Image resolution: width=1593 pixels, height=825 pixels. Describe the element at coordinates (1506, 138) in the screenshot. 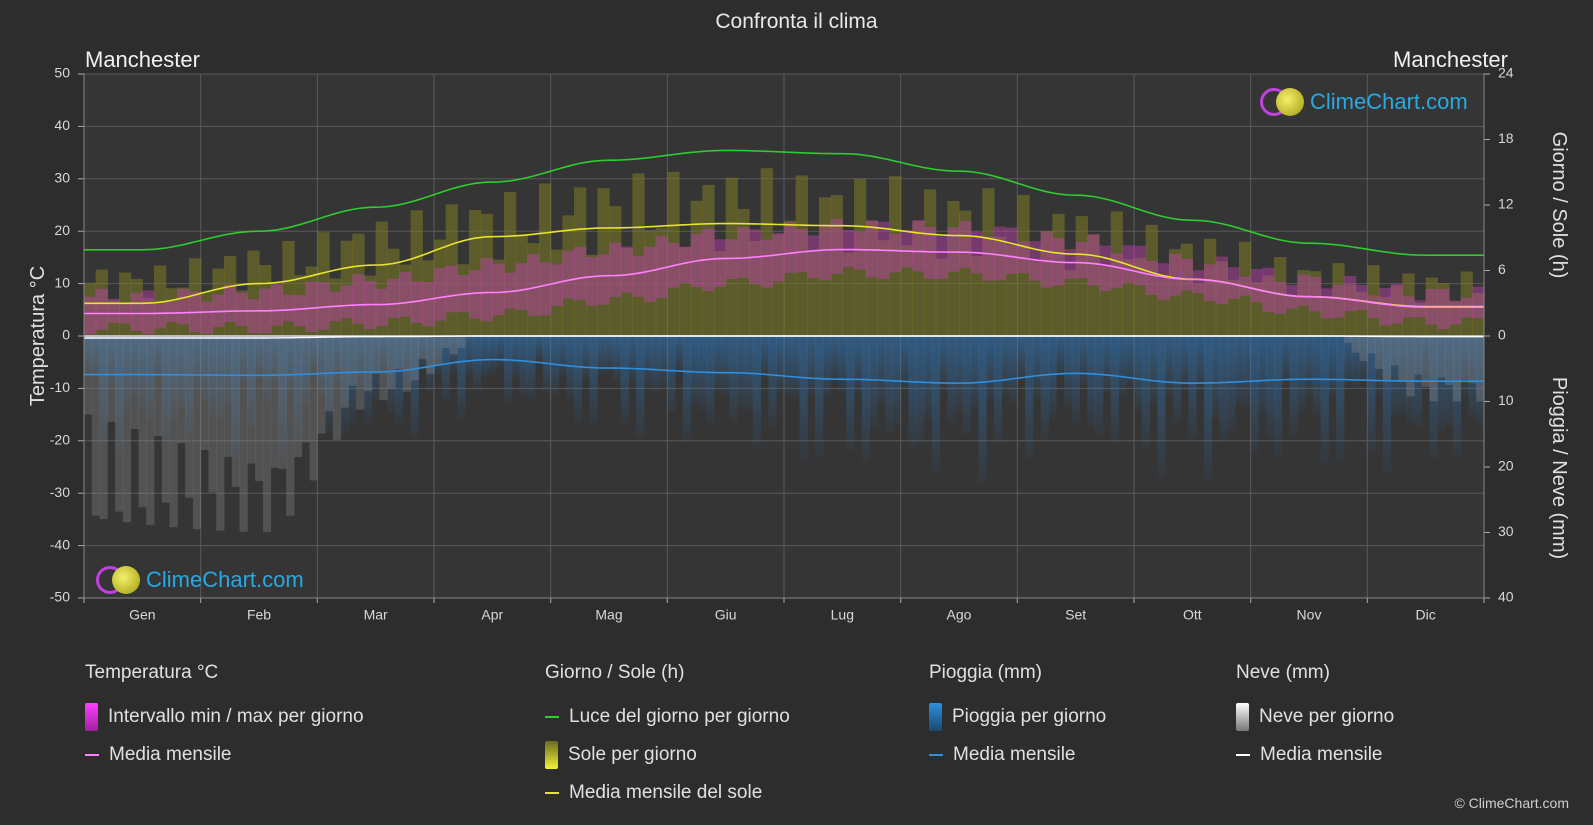

I see `right-top-tick-label: 18` at that location.